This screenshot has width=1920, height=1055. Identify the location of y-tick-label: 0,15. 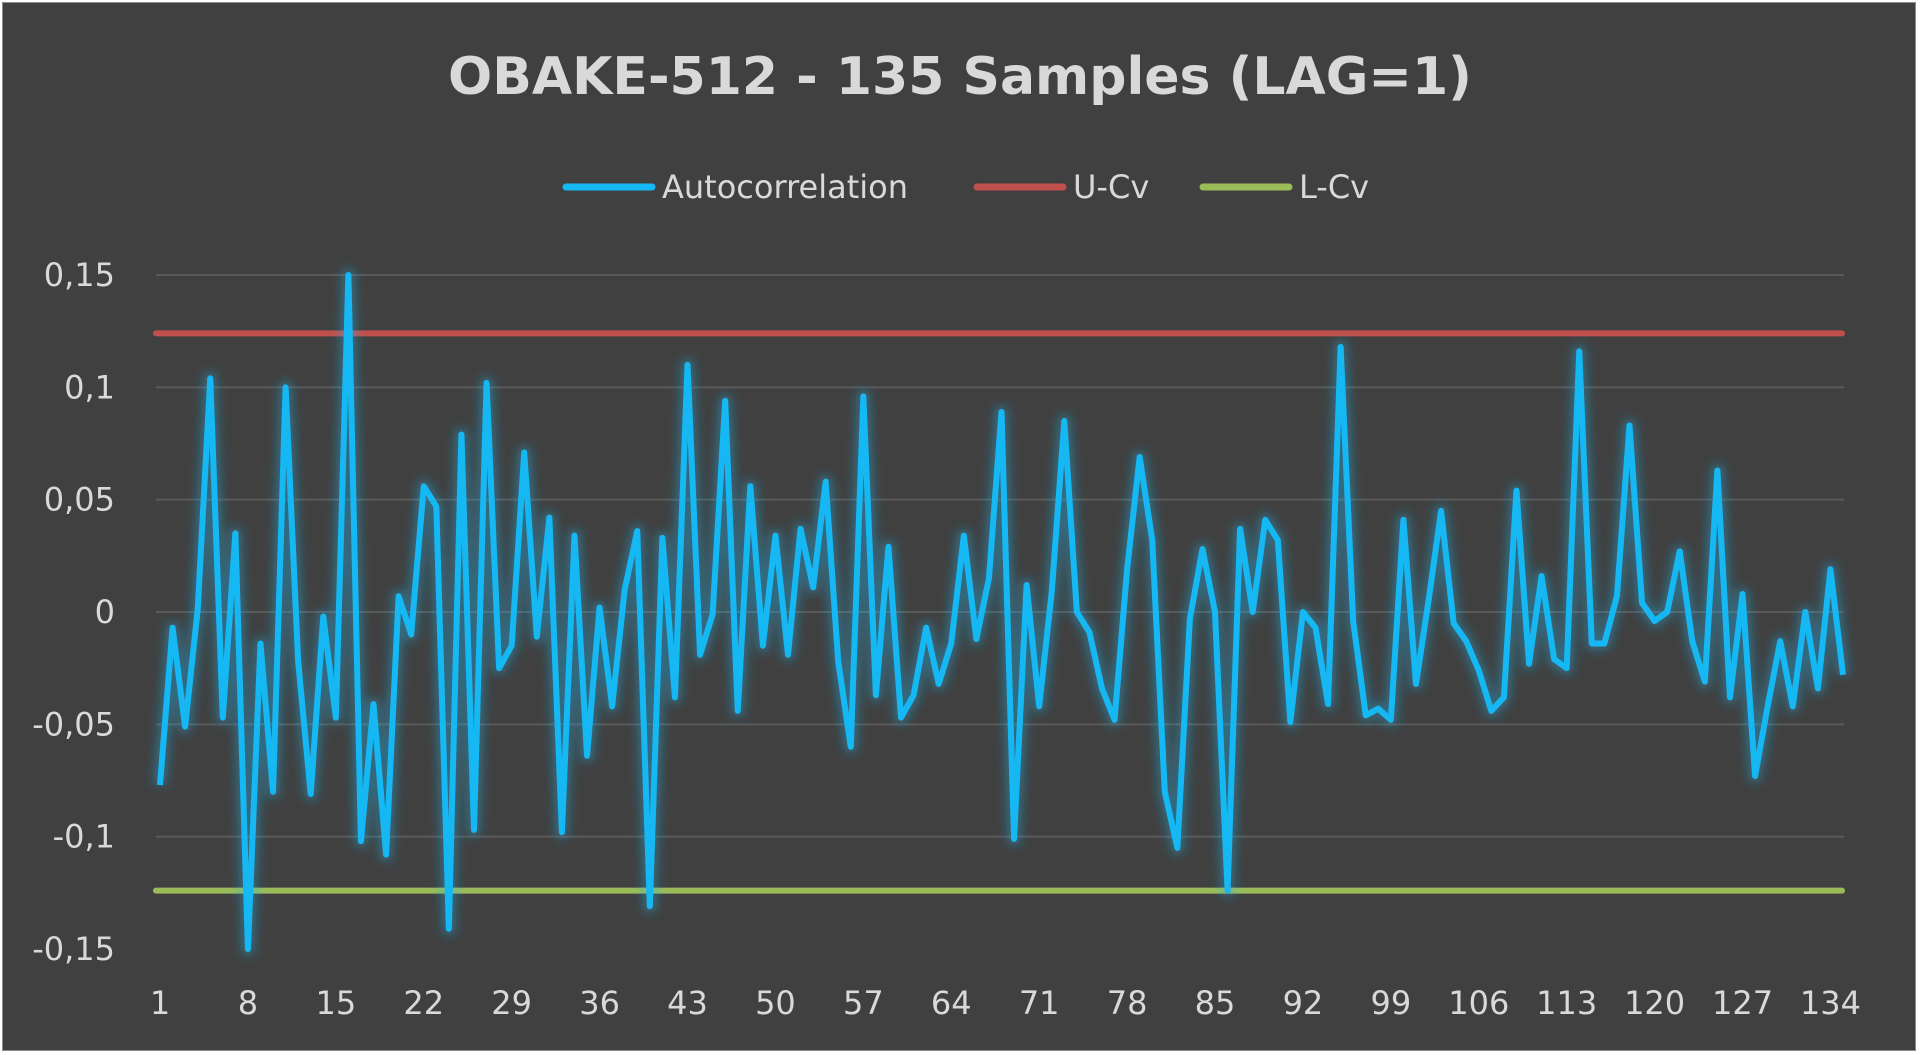
(79, 275).